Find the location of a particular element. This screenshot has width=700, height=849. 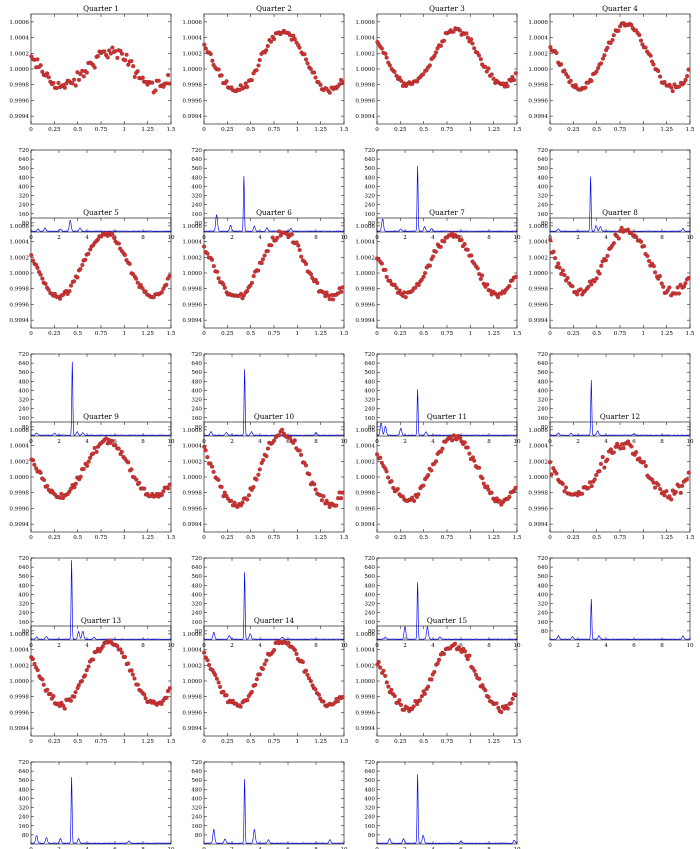

x-tick-label: 1.5 is located at coordinates (517, 130).